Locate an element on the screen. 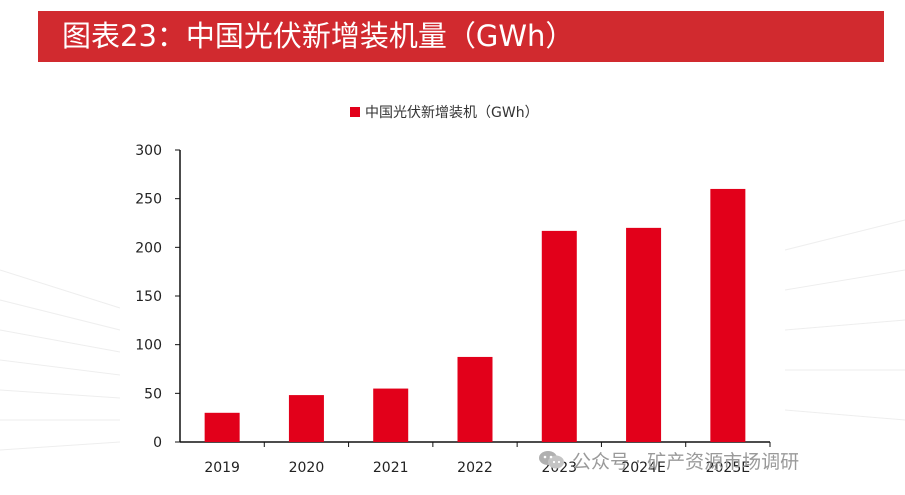 The image size is (905, 495). x-tick-label: 2021 is located at coordinates (391, 468).